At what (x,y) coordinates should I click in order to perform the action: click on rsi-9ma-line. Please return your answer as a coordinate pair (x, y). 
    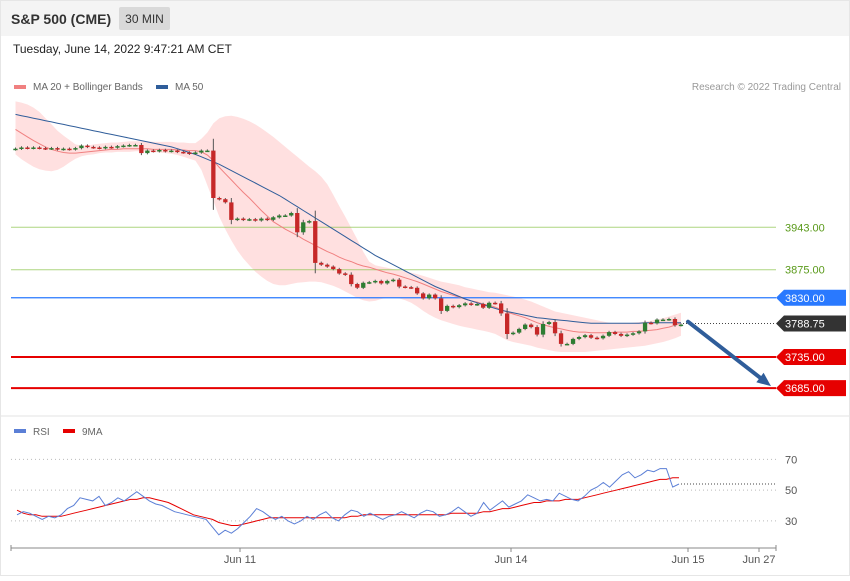
    Looking at the image, I should click on (347, 501).